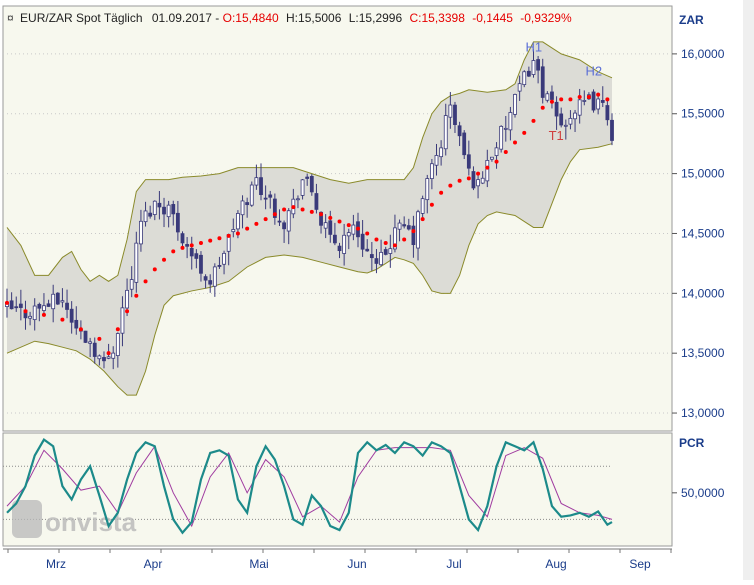 This screenshot has width=754, height=585. I want to click on watermark-text: onvista, so click(91, 522).